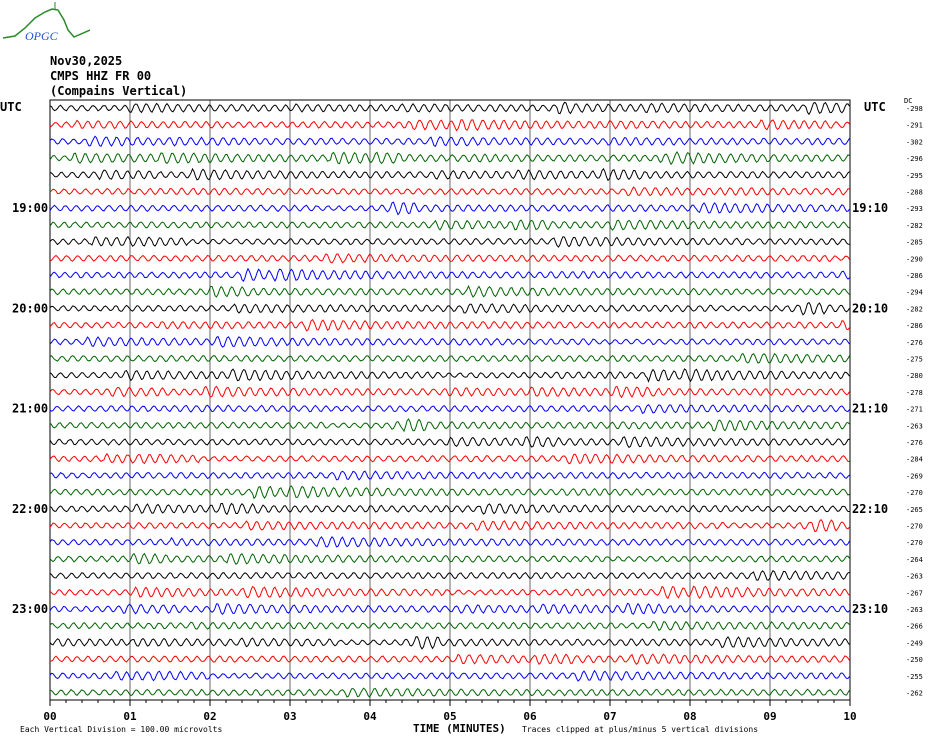 This screenshot has height=744, width=930. Describe the element at coordinates (908, 101) in the screenshot. I see `dc-label: DC` at that location.